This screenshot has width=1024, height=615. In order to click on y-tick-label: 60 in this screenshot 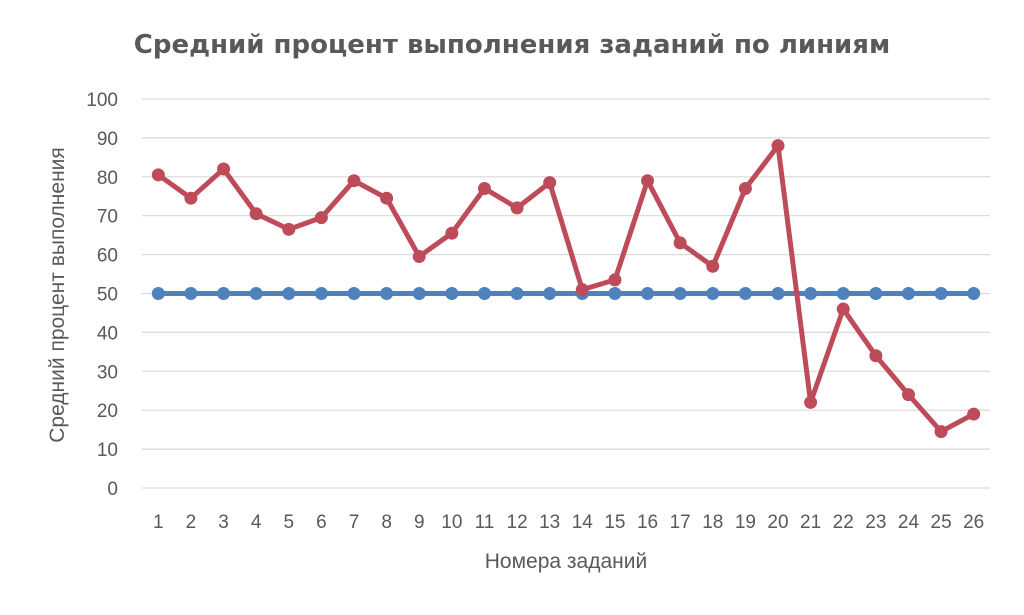, I will do `click(107, 256)`.